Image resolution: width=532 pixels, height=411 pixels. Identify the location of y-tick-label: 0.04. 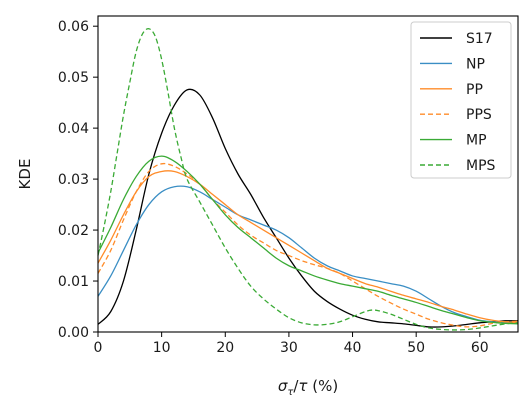
(73, 129).